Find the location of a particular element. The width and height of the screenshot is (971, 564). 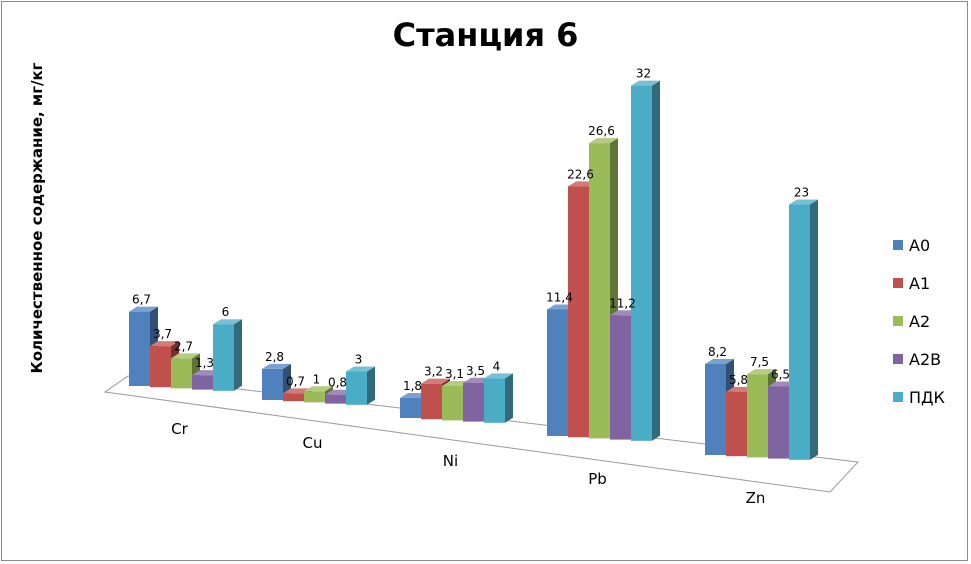

data-label: 2,8 is located at coordinates (274, 357).